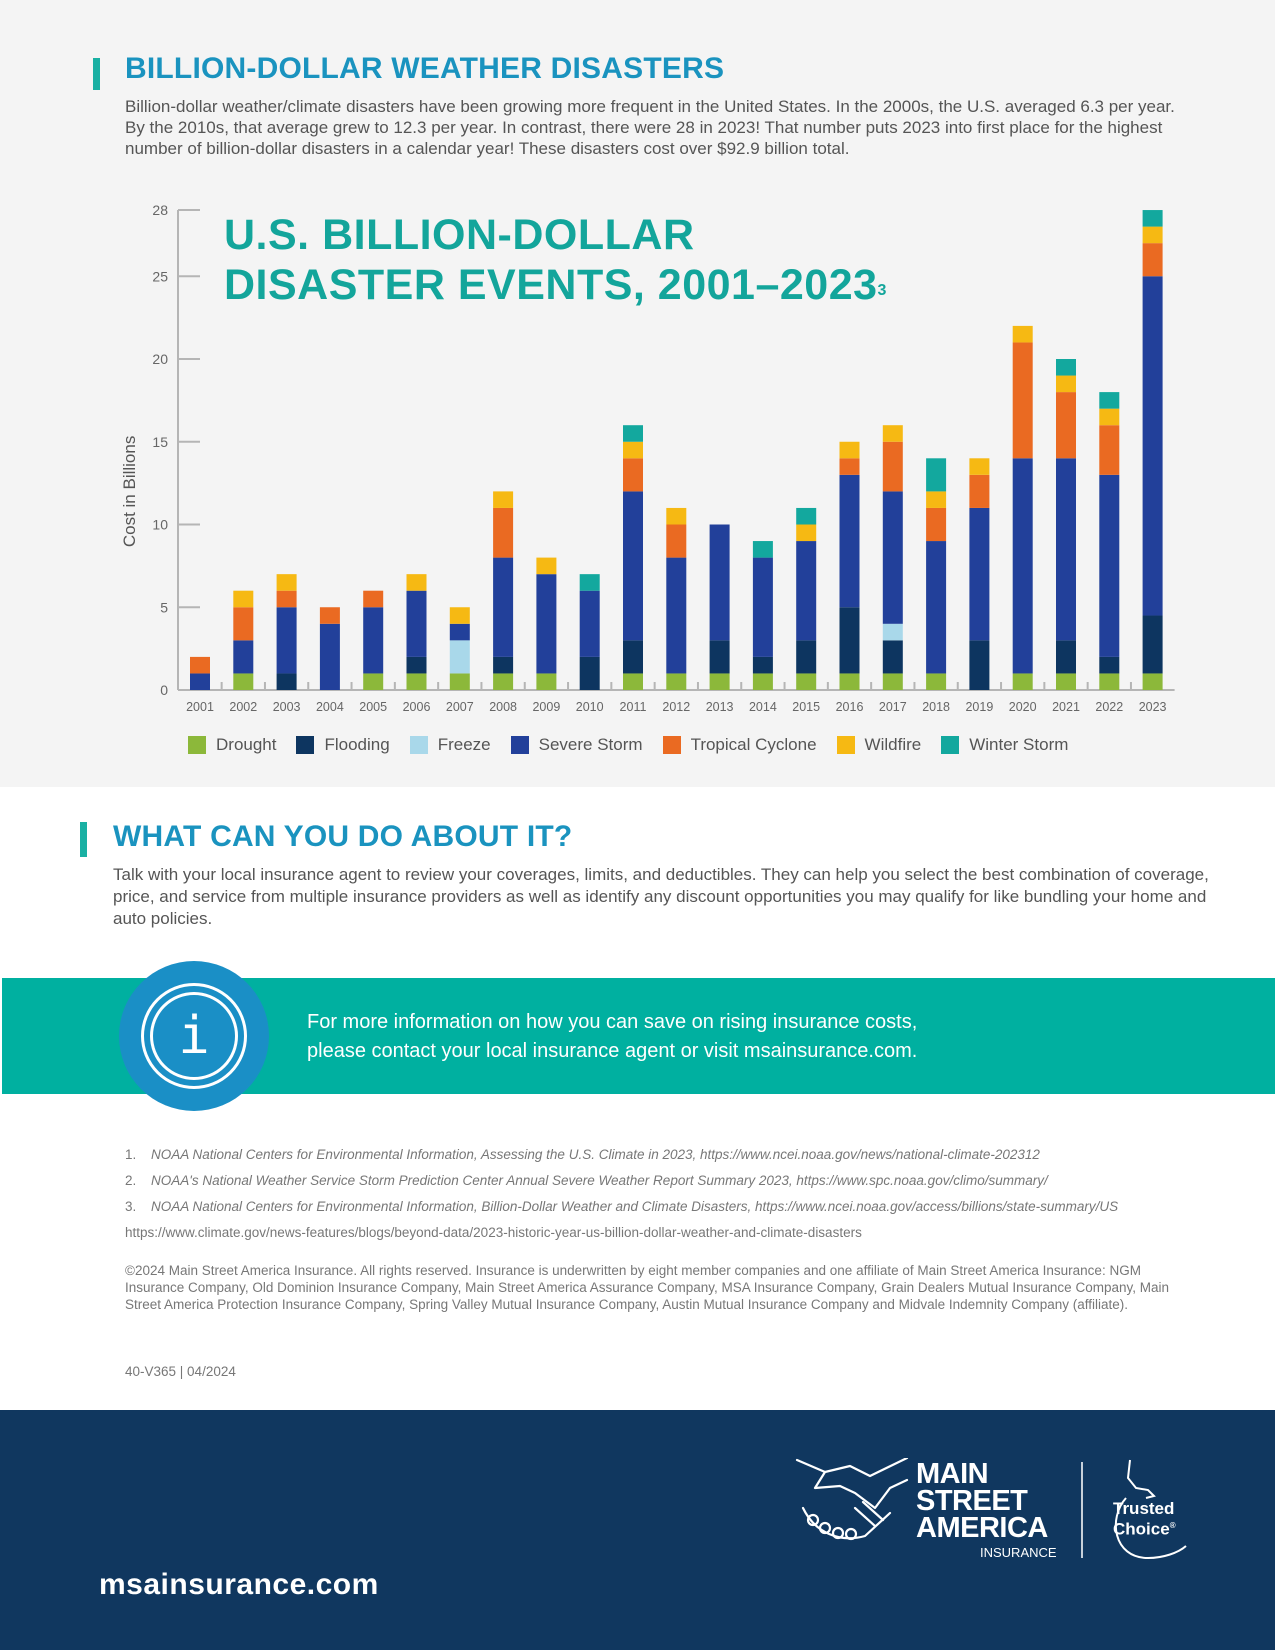  Describe the element at coordinates (1109, 565) in the screenshot. I see `bar-segment-severe-storm-2022` at that location.